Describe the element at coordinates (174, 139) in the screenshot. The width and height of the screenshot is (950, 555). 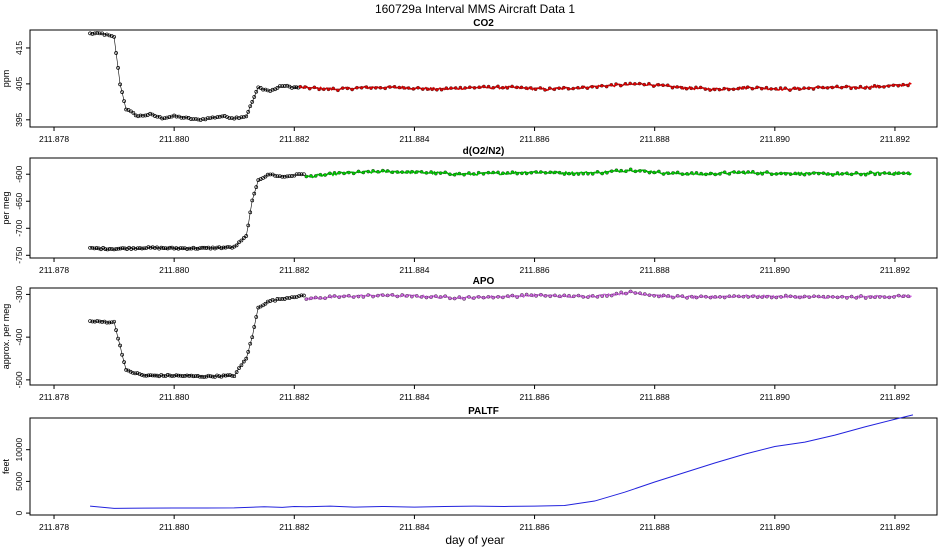
I see `x-tick-label: 211.880` at that location.